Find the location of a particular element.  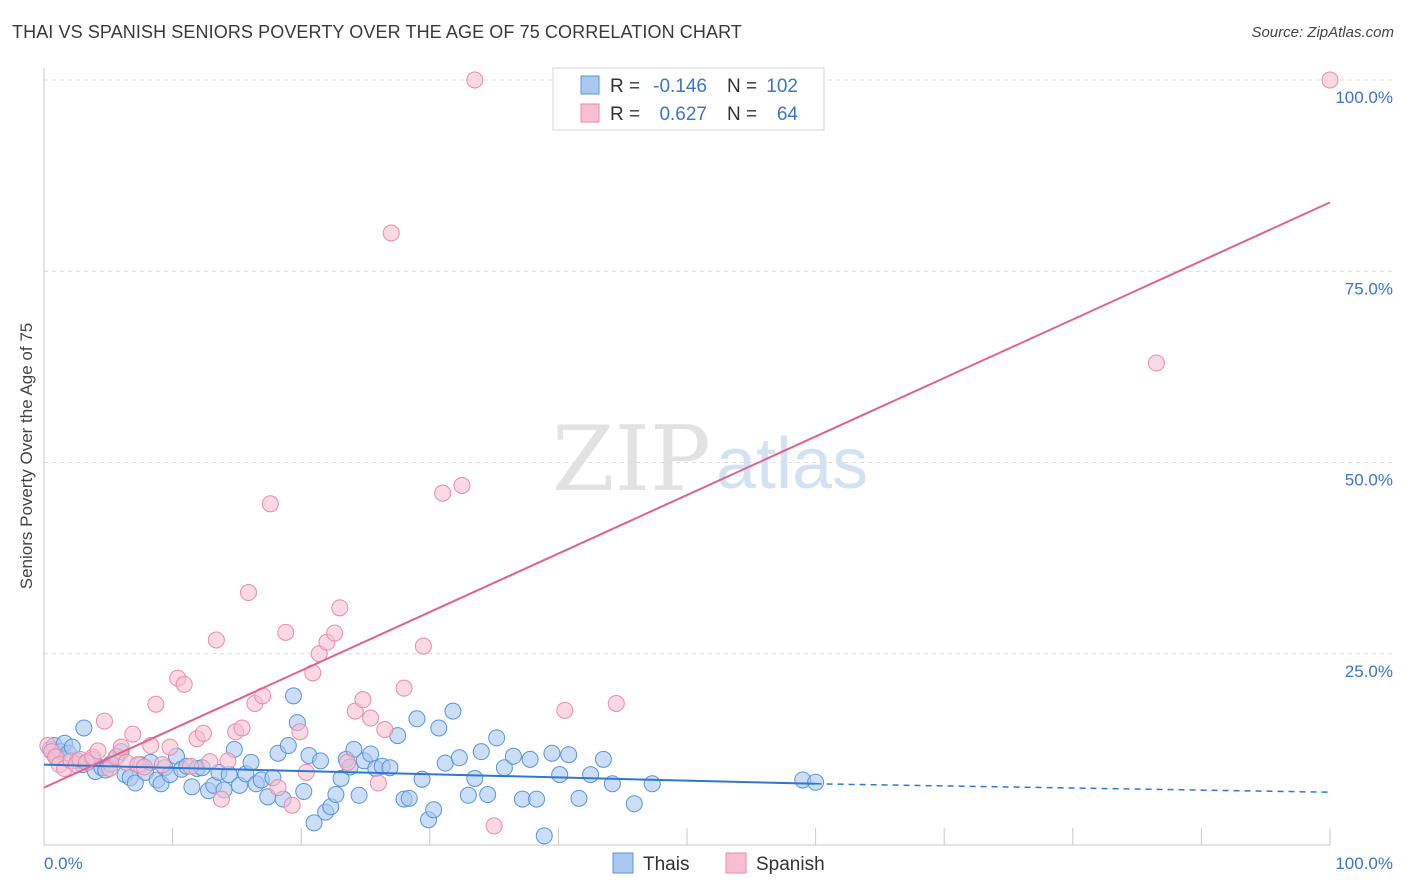

legend-thais-n-label: N = is located at coordinates (742, 86).